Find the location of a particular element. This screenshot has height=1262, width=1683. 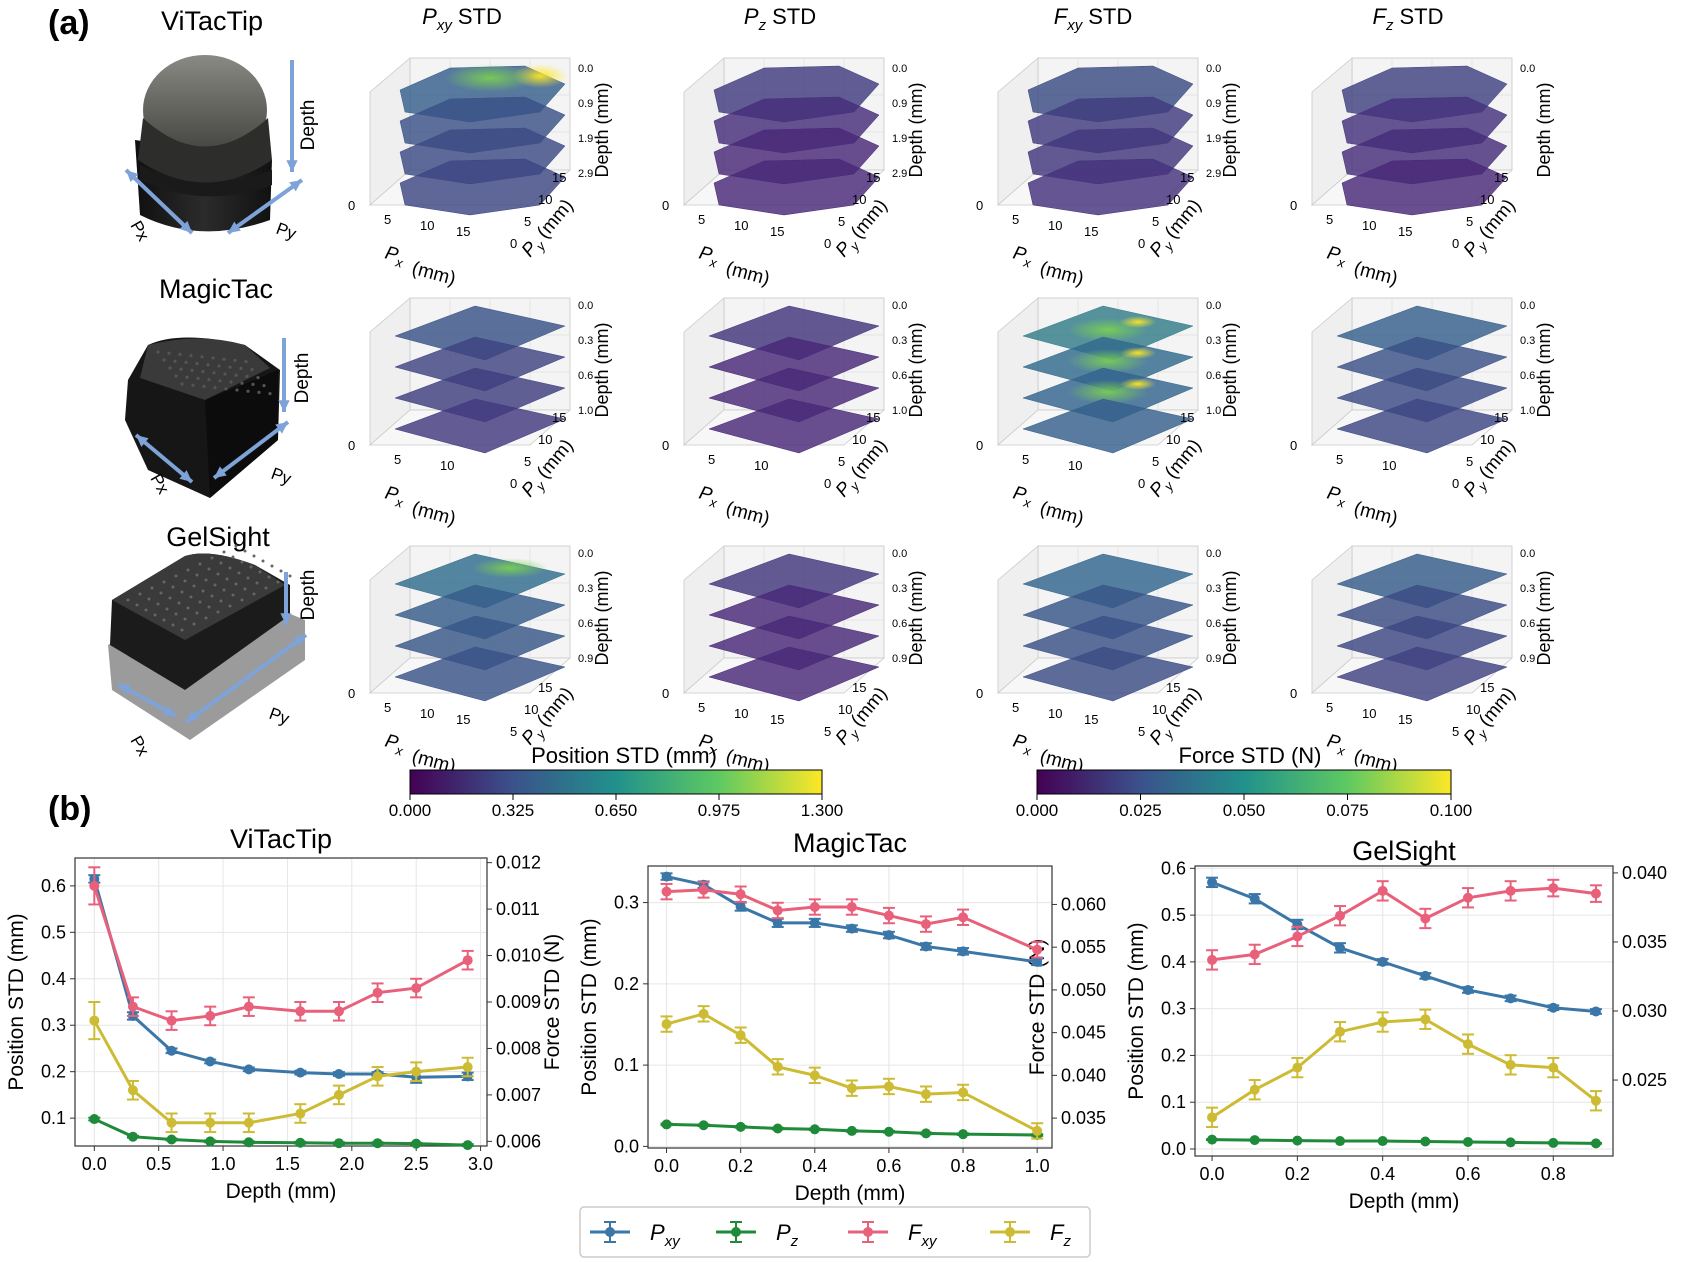

gelsight-photo is located at coordinates (206, 642).